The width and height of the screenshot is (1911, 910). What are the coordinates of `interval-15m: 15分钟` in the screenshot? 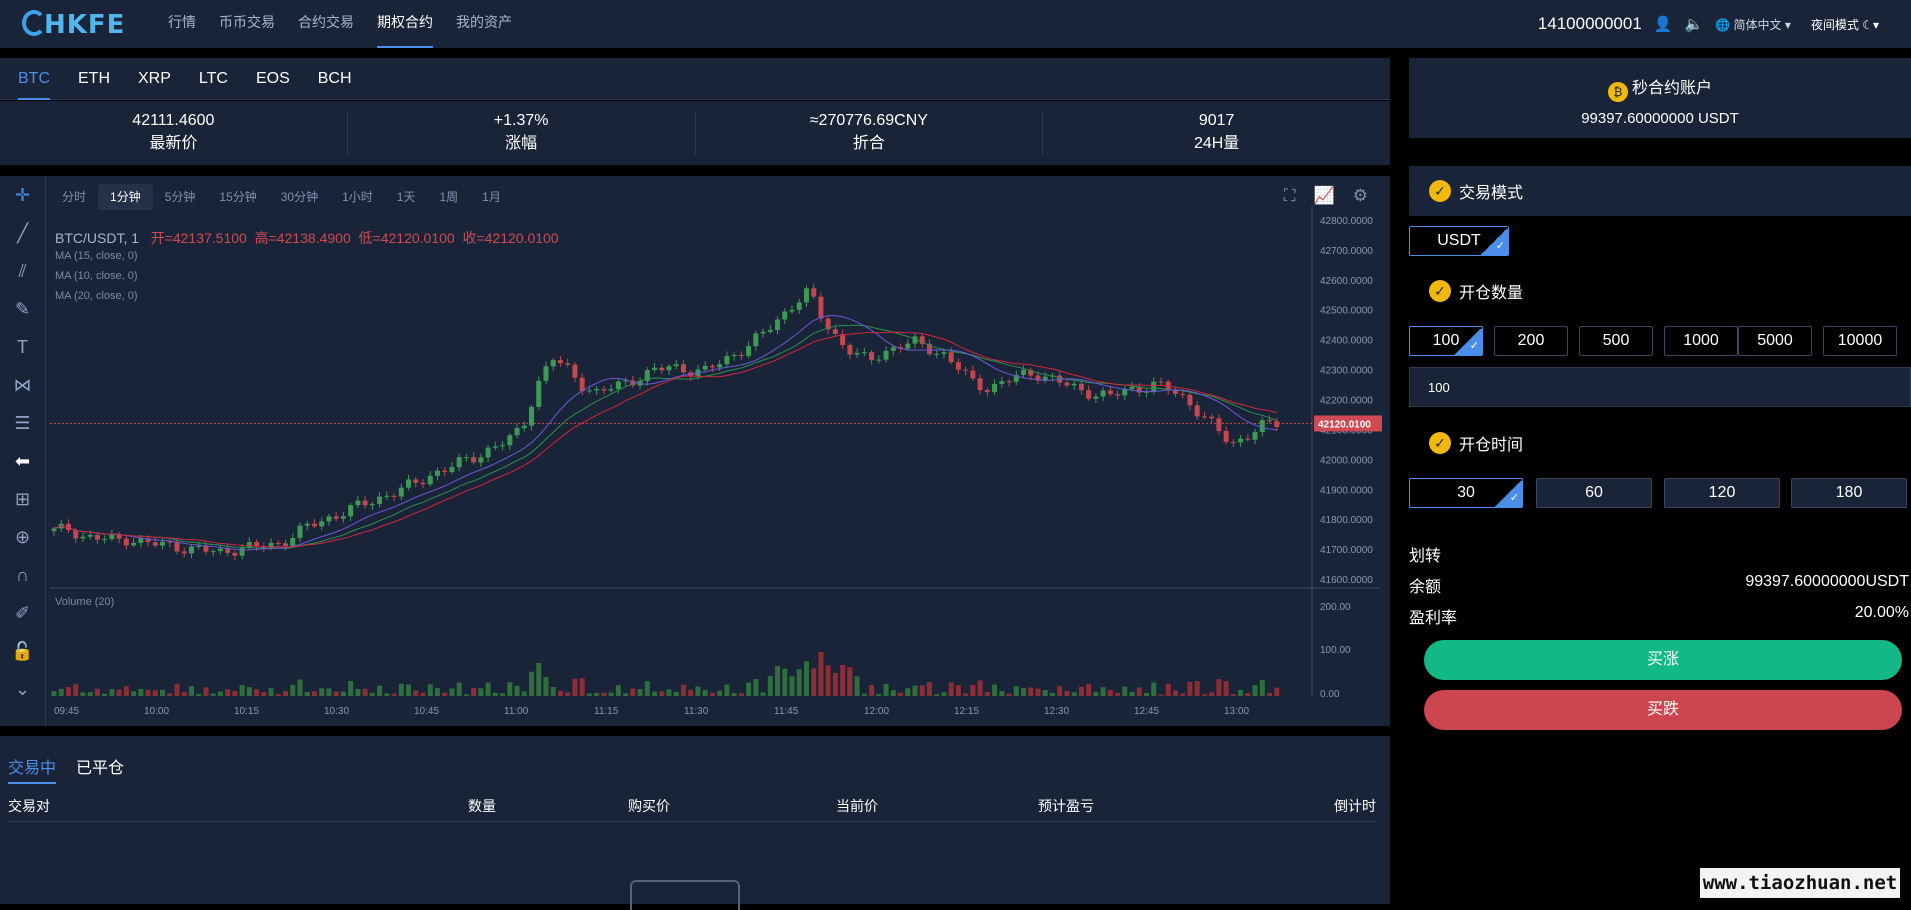 It's located at (238, 197).